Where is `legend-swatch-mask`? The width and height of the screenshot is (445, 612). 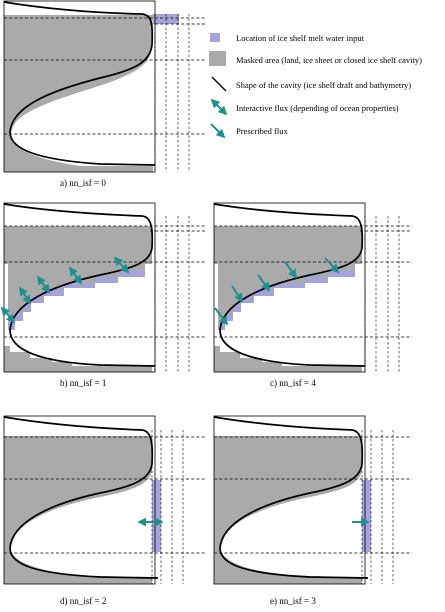
legend-swatch-mask is located at coordinates (217, 58).